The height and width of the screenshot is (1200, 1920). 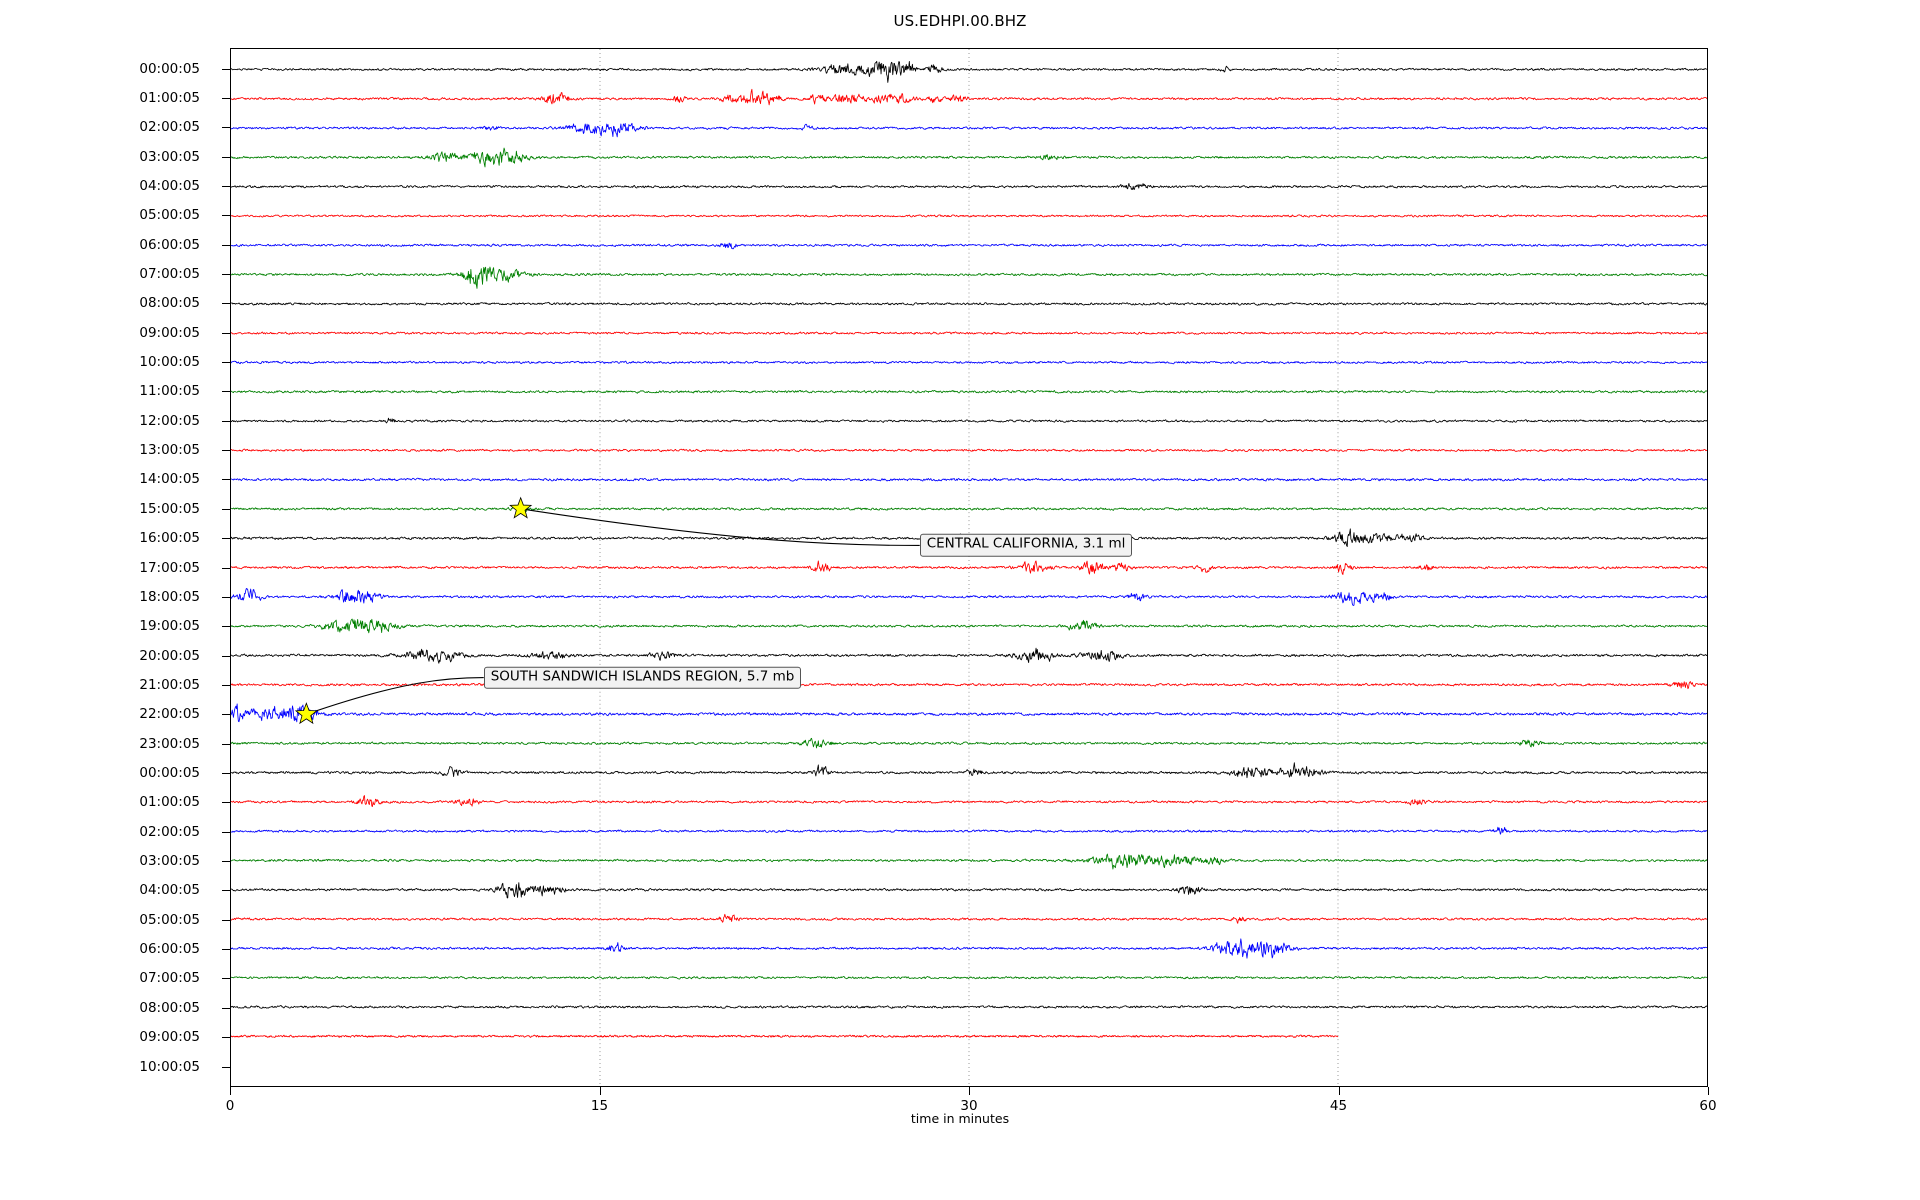 What do you see at coordinates (169, 538) in the screenshot?
I see `y-axis-tick-label: 16:00:05` at bounding box center [169, 538].